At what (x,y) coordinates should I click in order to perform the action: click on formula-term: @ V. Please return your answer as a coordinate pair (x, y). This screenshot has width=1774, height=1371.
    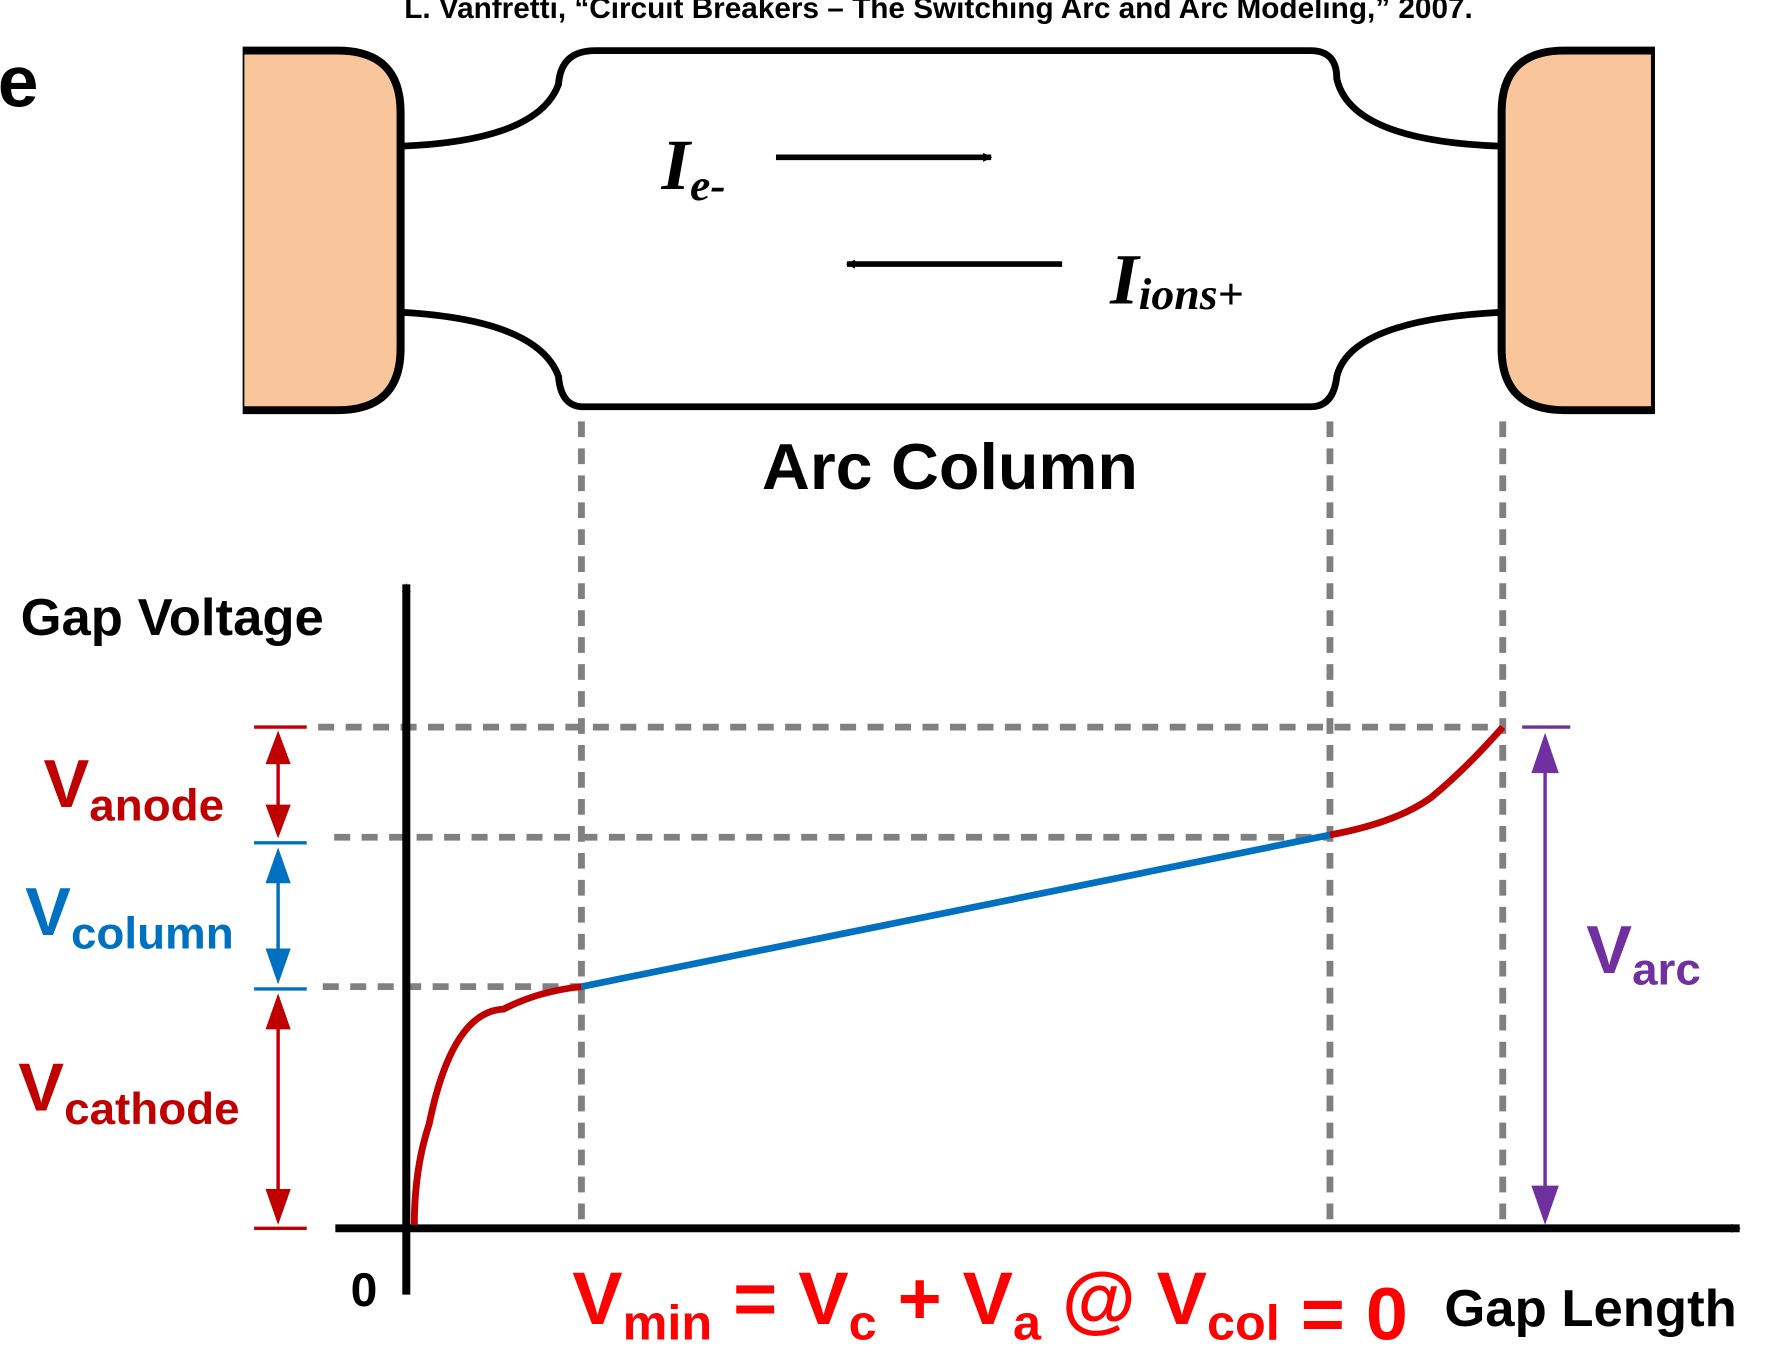
    Looking at the image, I should click on (1124, 1297).